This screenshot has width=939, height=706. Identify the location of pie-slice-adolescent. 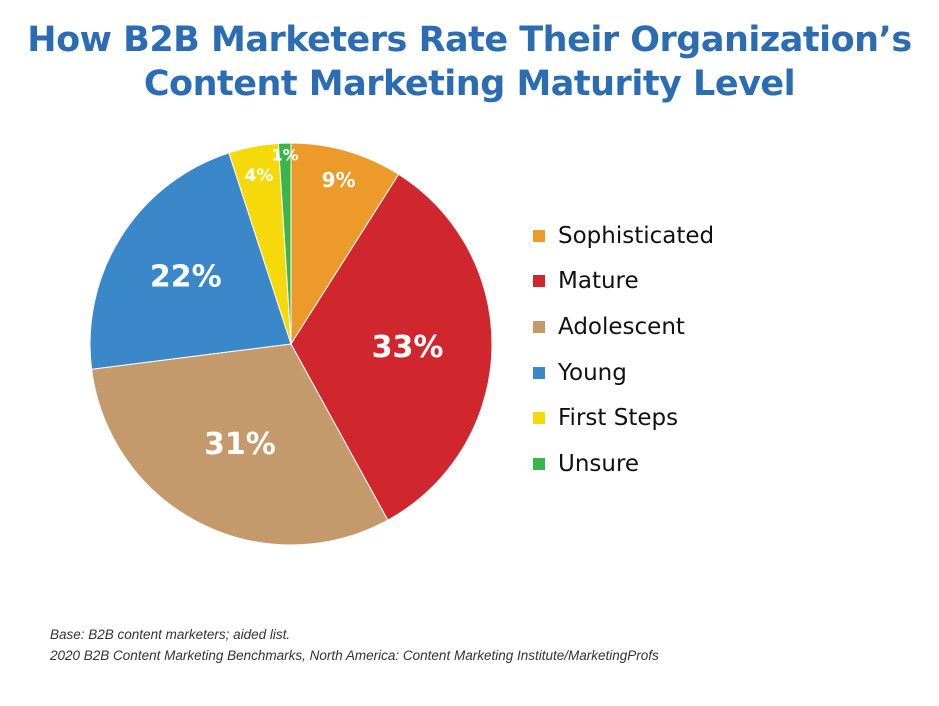
(240, 444).